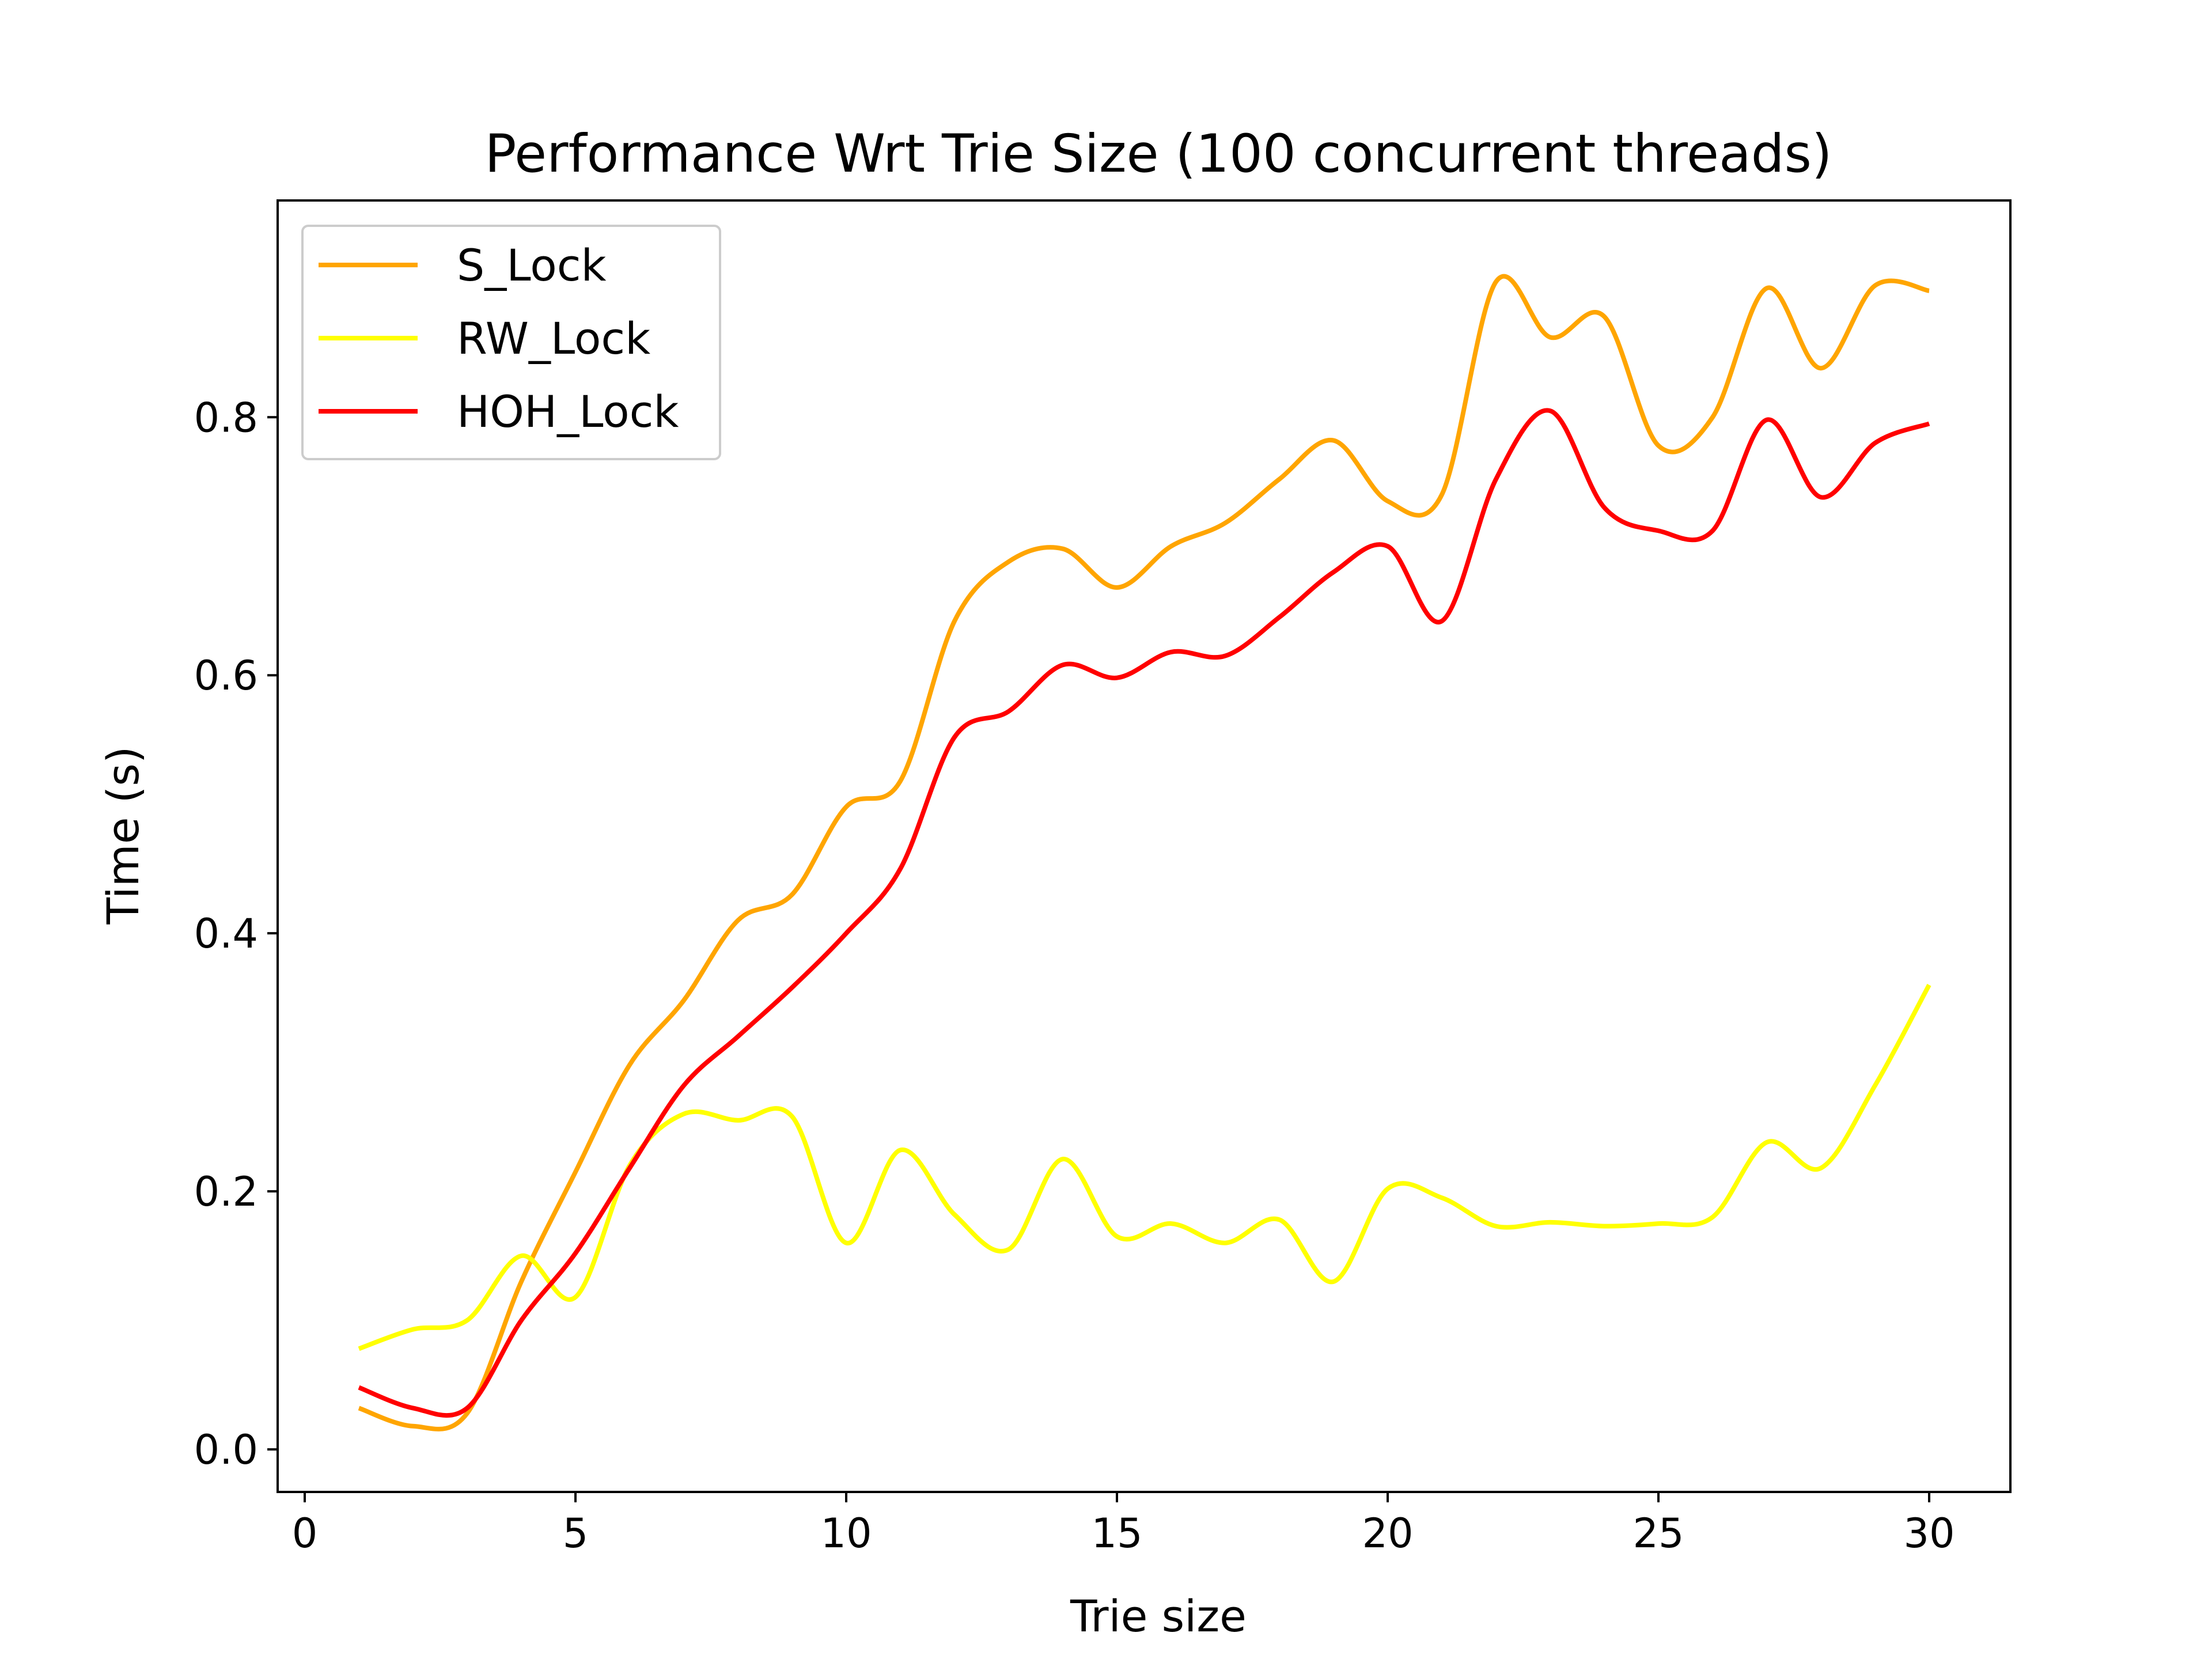 The height and width of the screenshot is (1659, 2212). What do you see at coordinates (1658, 1533) in the screenshot?
I see `x-tick-label: 25` at bounding box center [1658, 1533].